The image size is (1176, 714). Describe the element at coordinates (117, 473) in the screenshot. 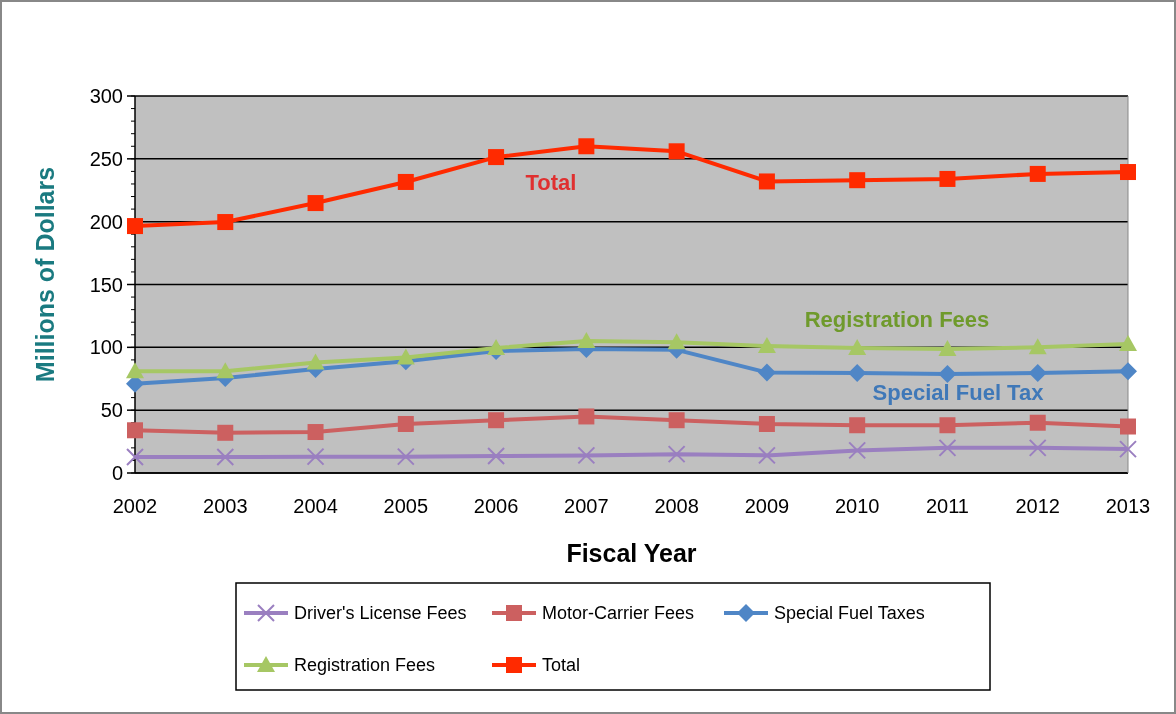

I see `y-tick-label: 0` at that location.